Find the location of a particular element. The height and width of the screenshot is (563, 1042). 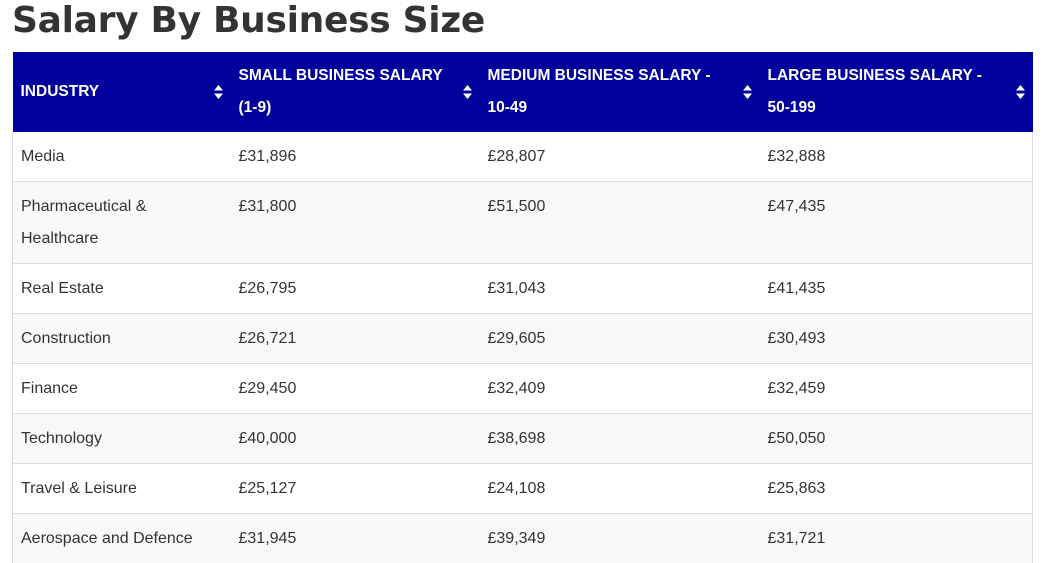

cell-small-salary: £25,127 is located at coordinates (355, 488).